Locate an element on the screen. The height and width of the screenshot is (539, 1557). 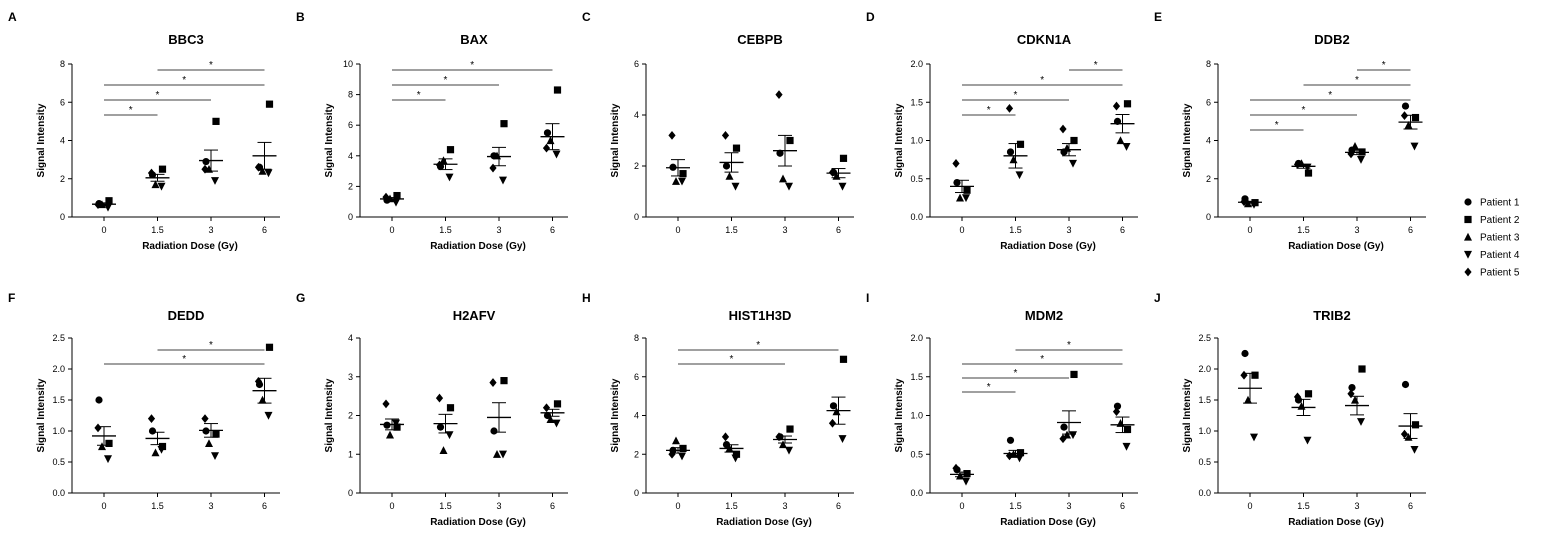
panel-letter: F is located at coordinates (11, 298).